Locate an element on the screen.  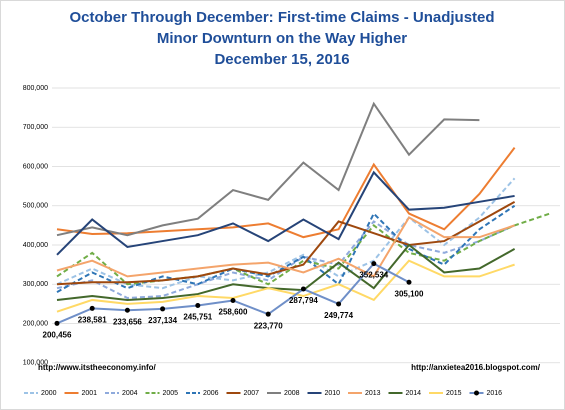
y-tick-label: 100,000 is located at coordinates (35, 363).